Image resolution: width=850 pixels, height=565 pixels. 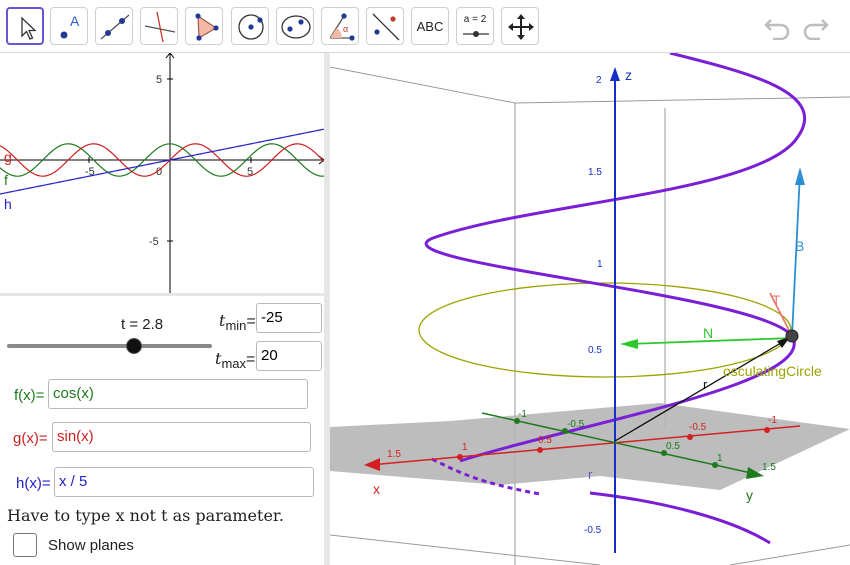 I want to click on show-planes-label: Show planes, so click(x=91, y=545).